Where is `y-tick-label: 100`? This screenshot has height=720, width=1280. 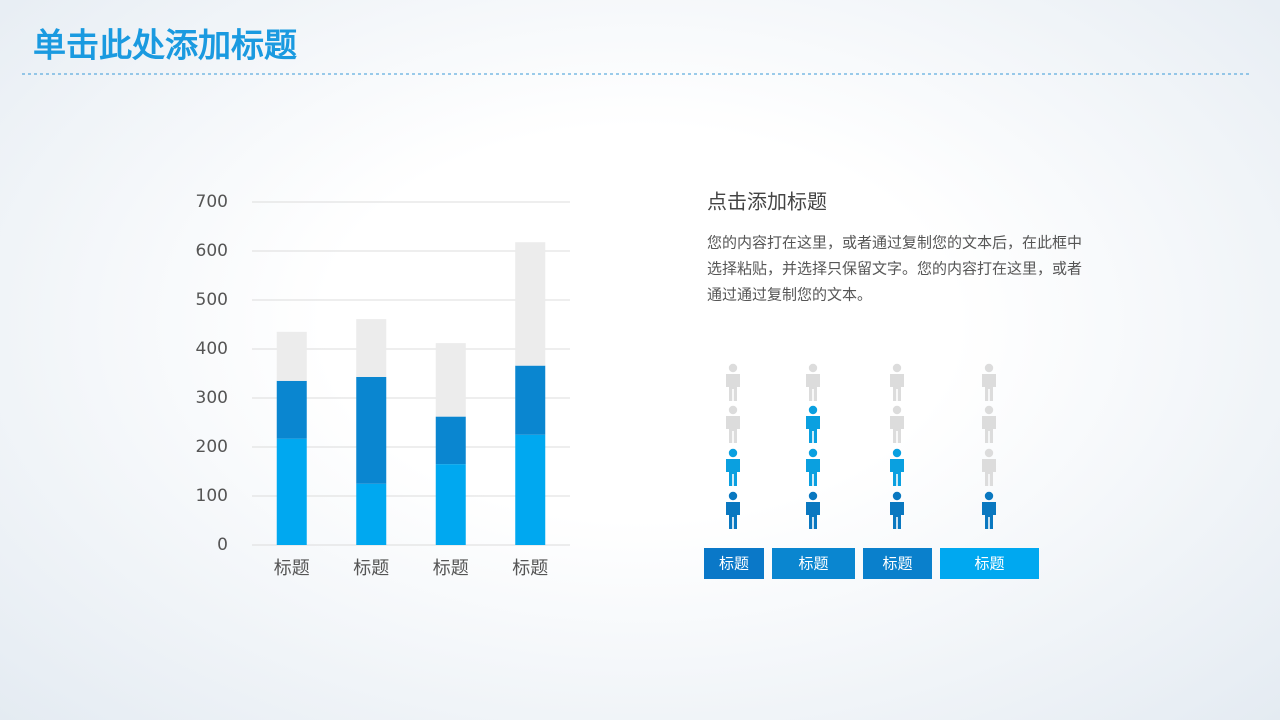
y-tick-label: 100 is located at coordinates (212, 496).